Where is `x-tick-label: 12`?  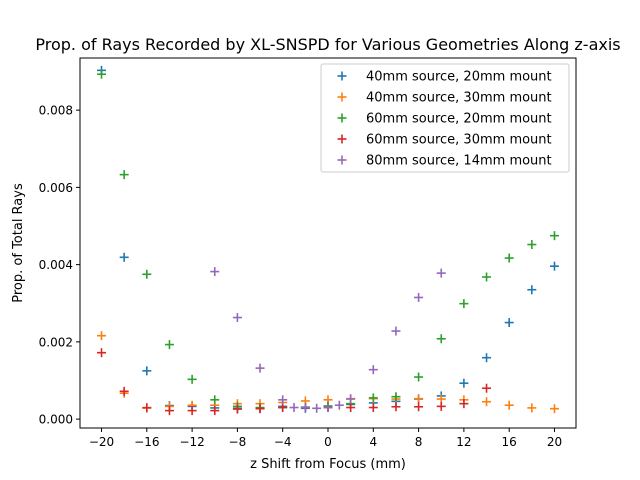
x-tick-label: 12 is located at coordinates (463, 442).